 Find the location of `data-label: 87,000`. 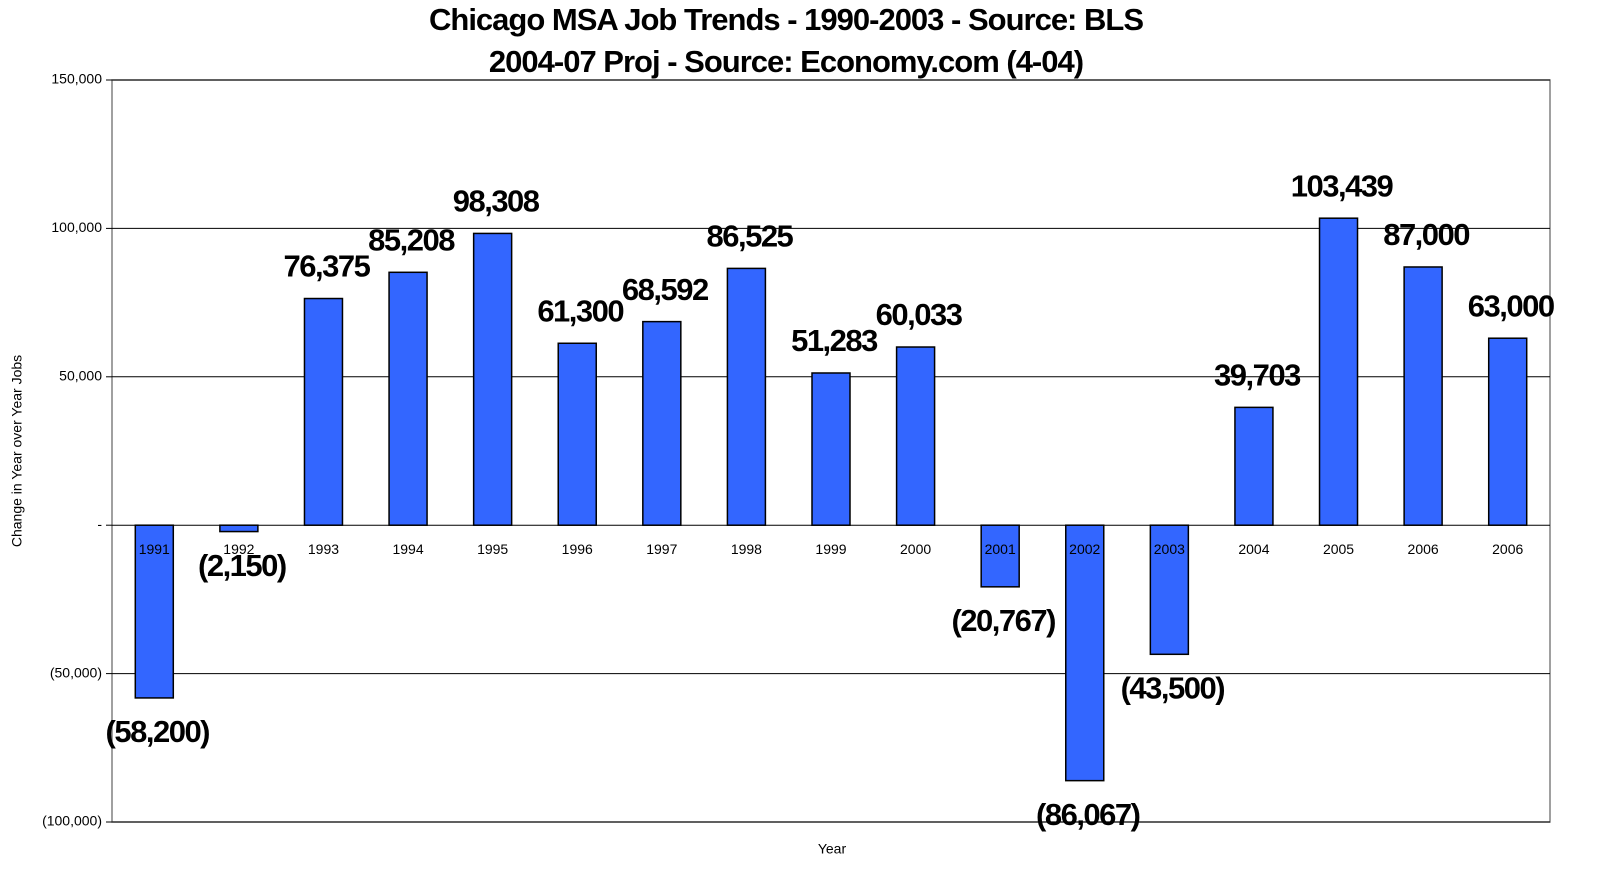

data-label: 87,000 is located at coordinates (1426, 234).